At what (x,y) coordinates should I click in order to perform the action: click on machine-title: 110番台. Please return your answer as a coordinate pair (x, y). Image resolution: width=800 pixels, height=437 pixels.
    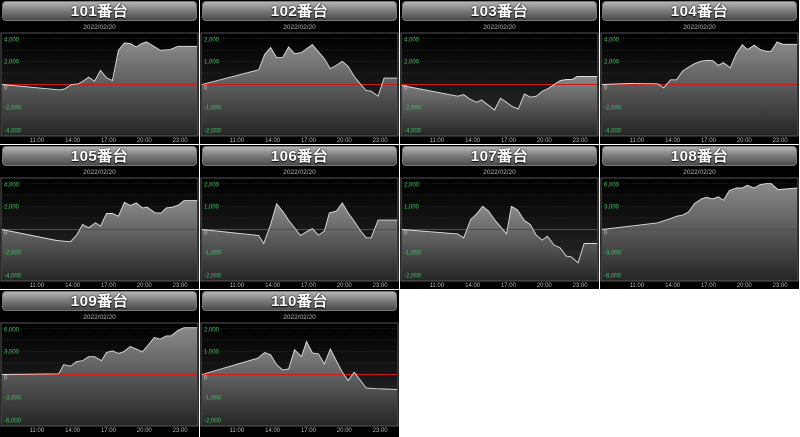
    Looking at the image, I should click on (299, 301).